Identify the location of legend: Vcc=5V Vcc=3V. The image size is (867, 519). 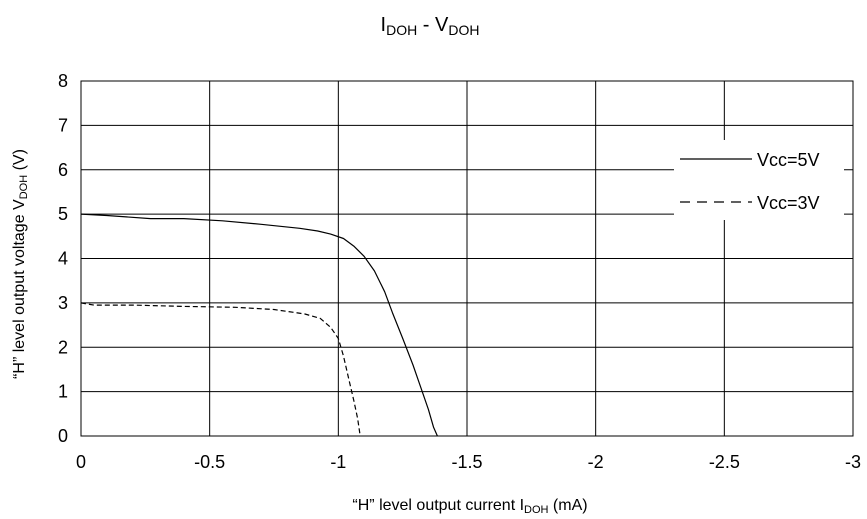
(759, 180).